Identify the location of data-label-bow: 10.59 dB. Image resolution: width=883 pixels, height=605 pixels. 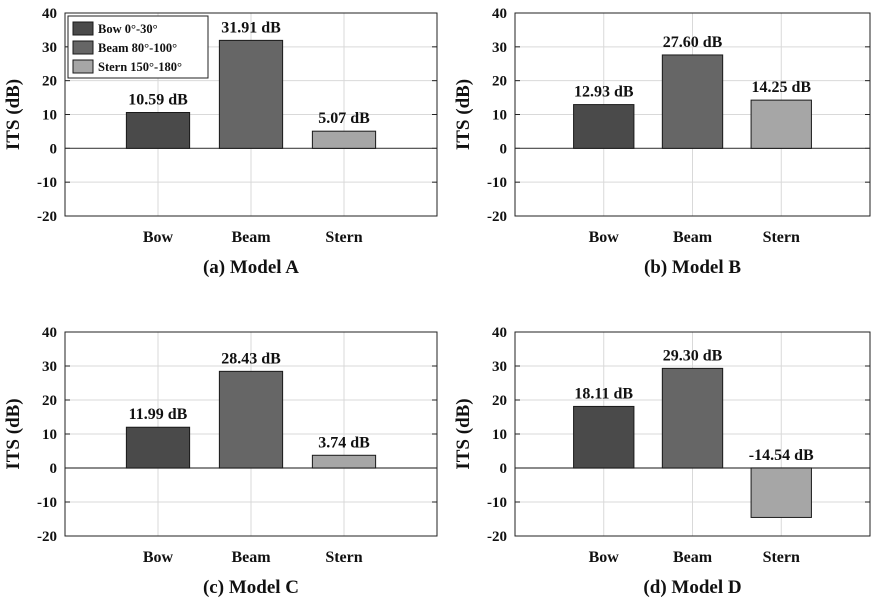
(158, 100).